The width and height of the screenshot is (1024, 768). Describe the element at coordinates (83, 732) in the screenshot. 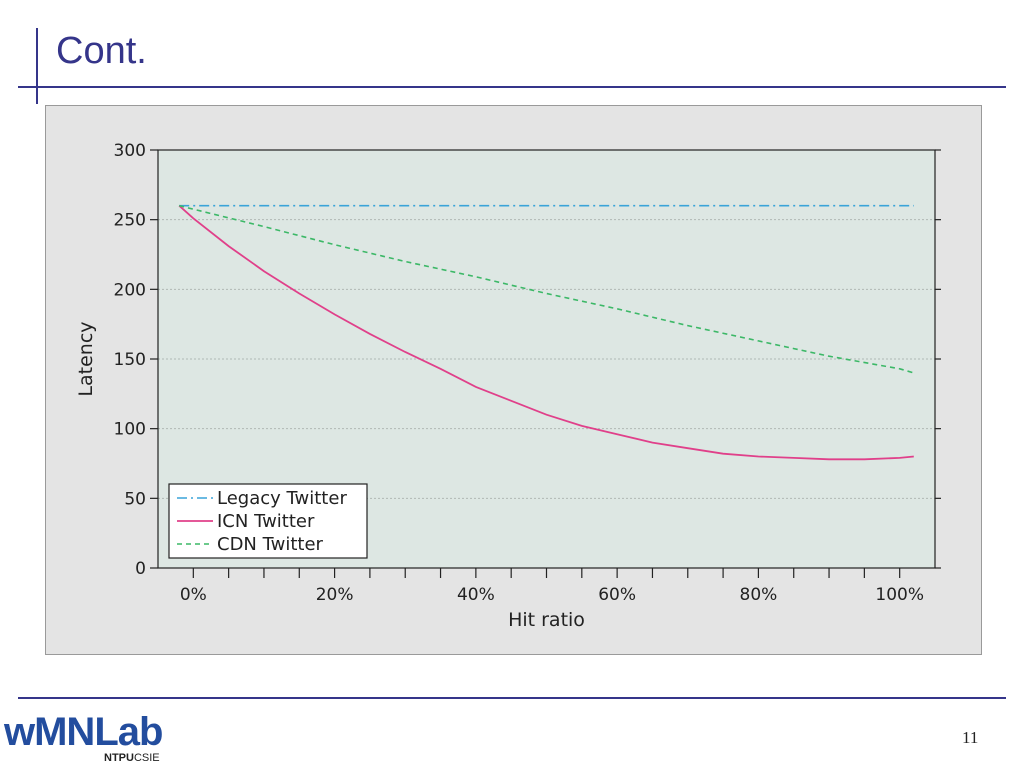

I see `logo-wordmark: wMNLab` at that location.